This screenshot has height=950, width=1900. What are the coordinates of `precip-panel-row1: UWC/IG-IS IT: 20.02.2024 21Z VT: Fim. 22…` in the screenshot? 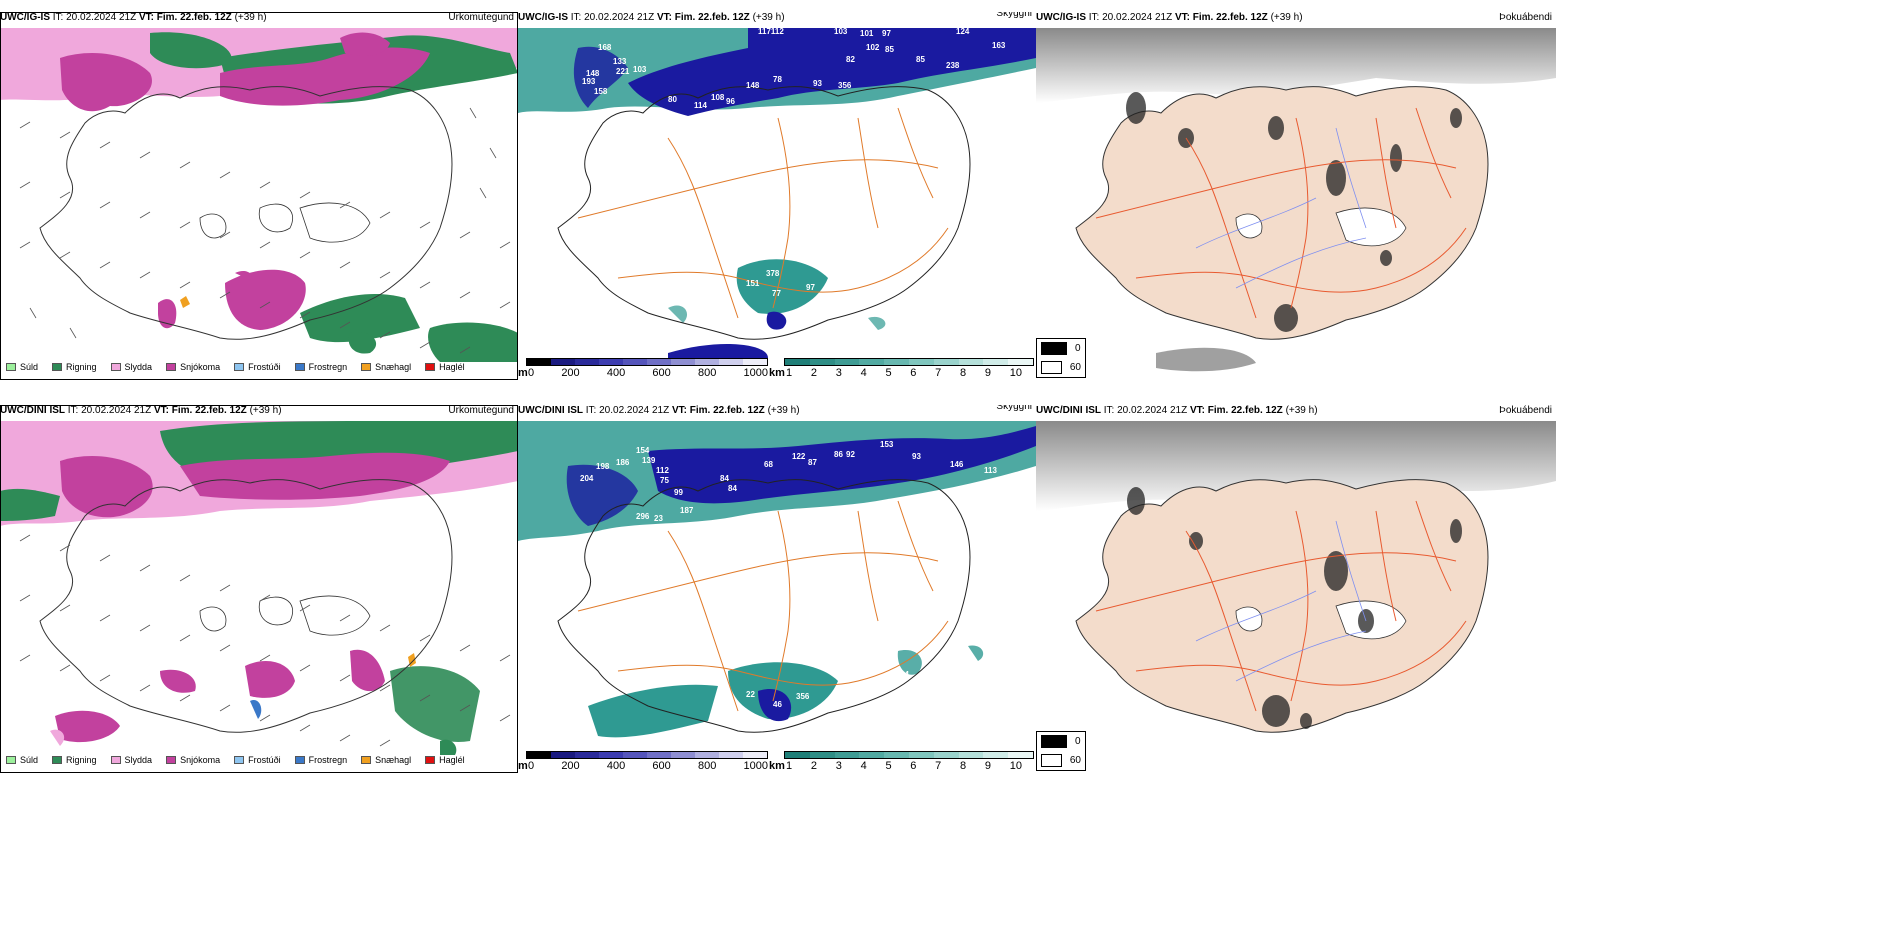 It's located at (259, 196).